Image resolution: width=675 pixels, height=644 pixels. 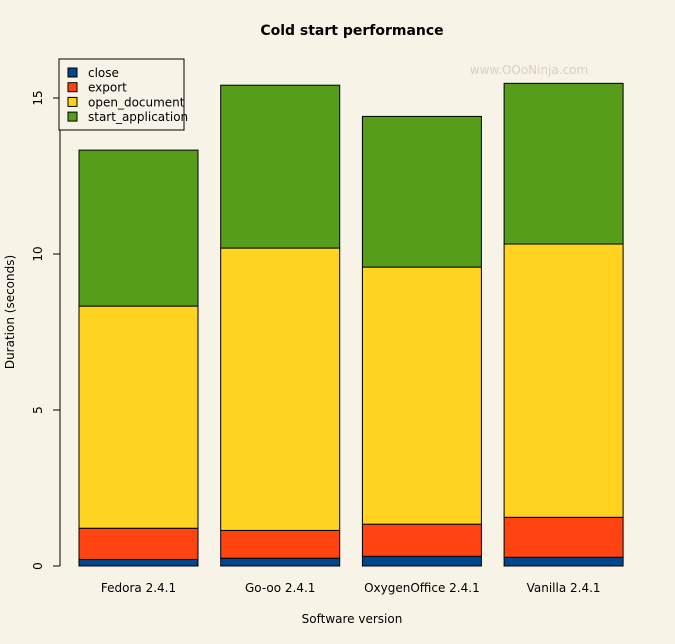 I want to click on y-axis-label: Duration (seconds), so click(x=10, y=312).